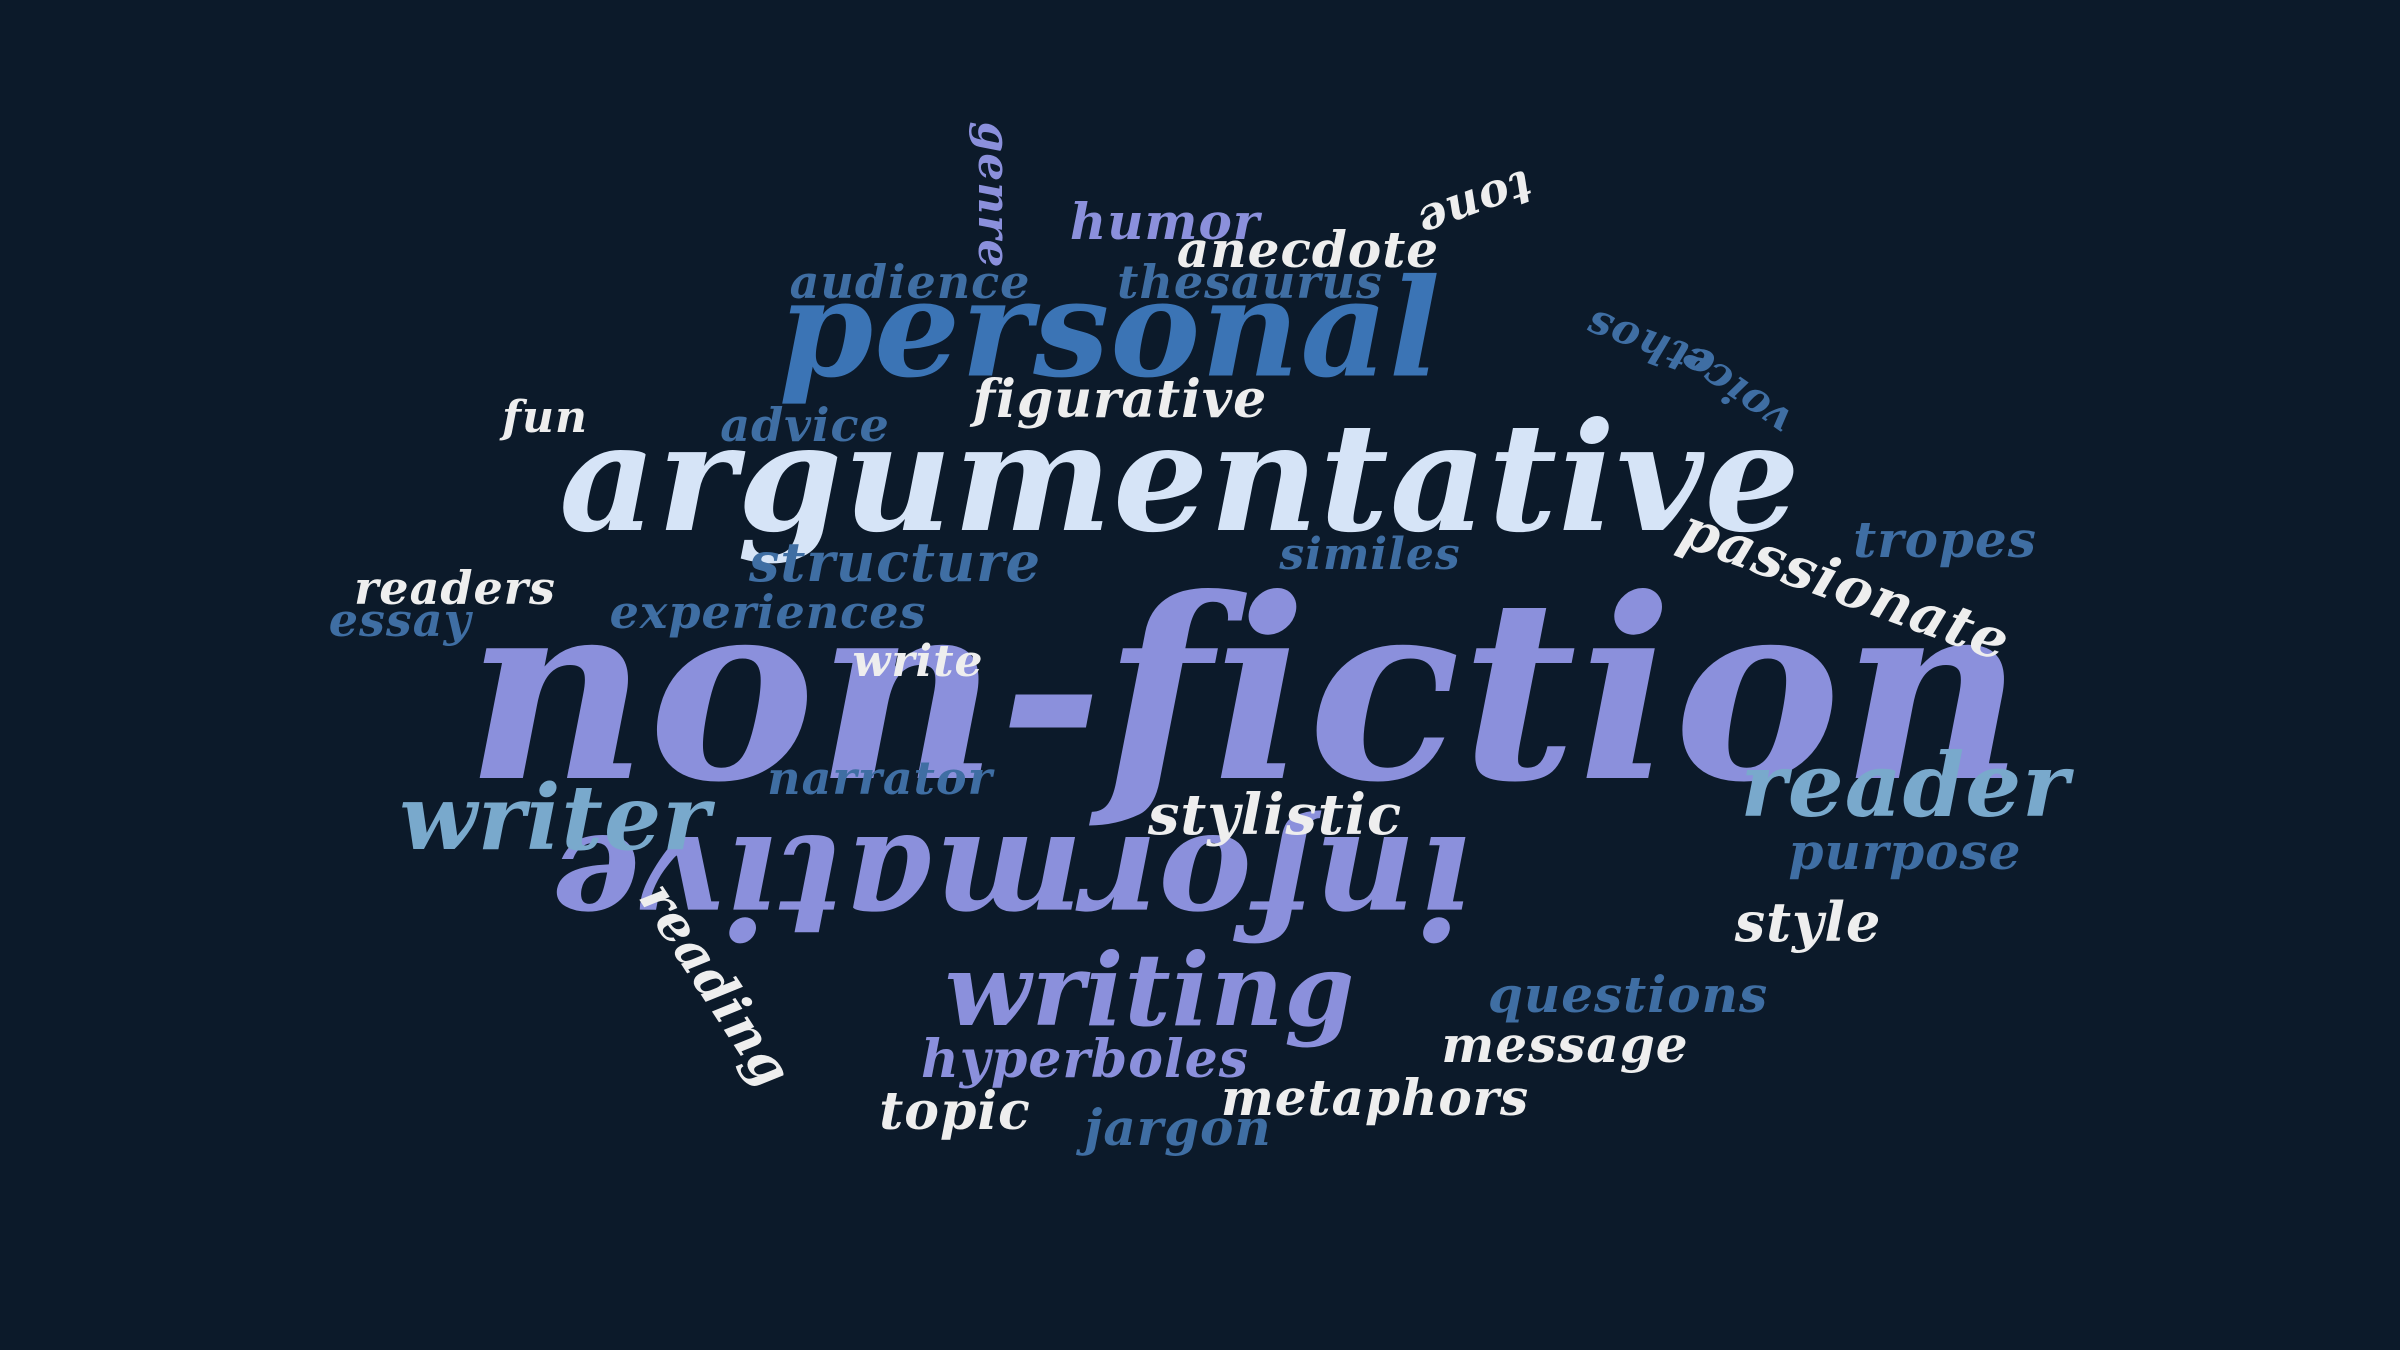 This screenshot has height=1350, width=2400. I want to click on word-writer: writer, so click(555, 818).